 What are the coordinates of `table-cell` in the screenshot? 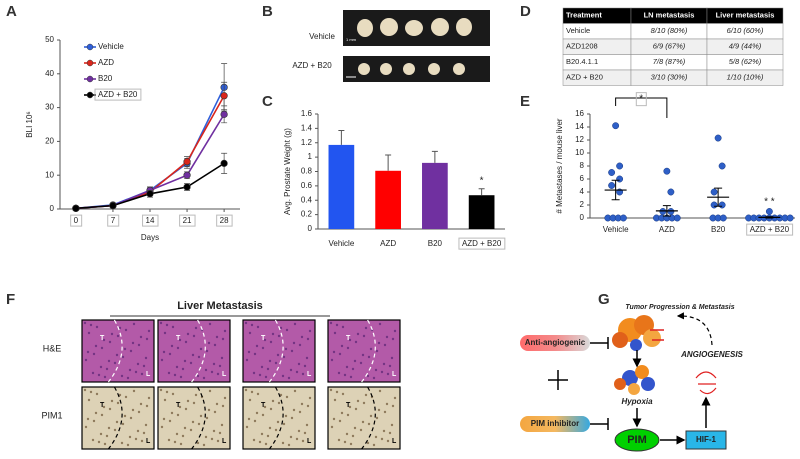 It's located at (745, 77).